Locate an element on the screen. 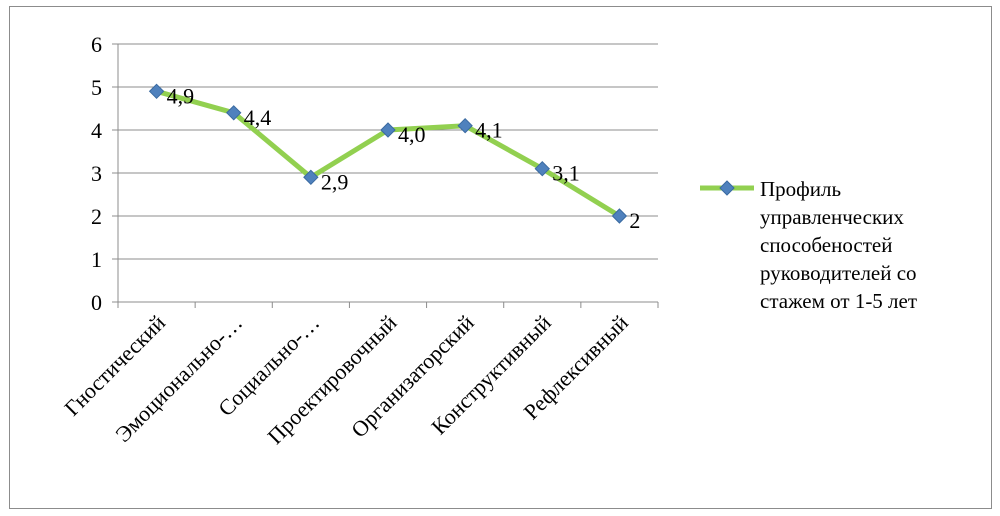 The image size is (1000, 516). data-labels: 4,9 4,4 2,9 4,0 4,1 3,1 2 is located at coordinates (404, 158).